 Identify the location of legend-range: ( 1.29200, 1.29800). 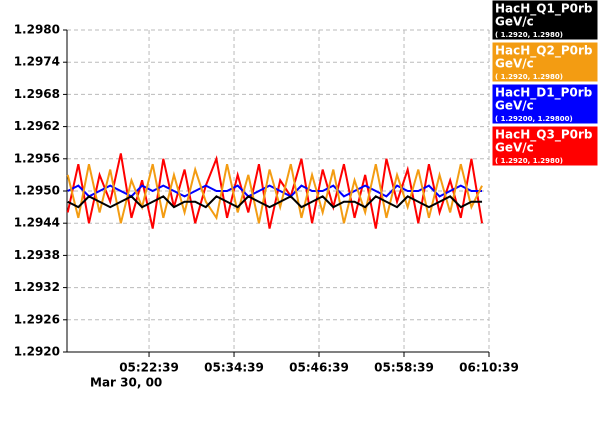
(534, 119).